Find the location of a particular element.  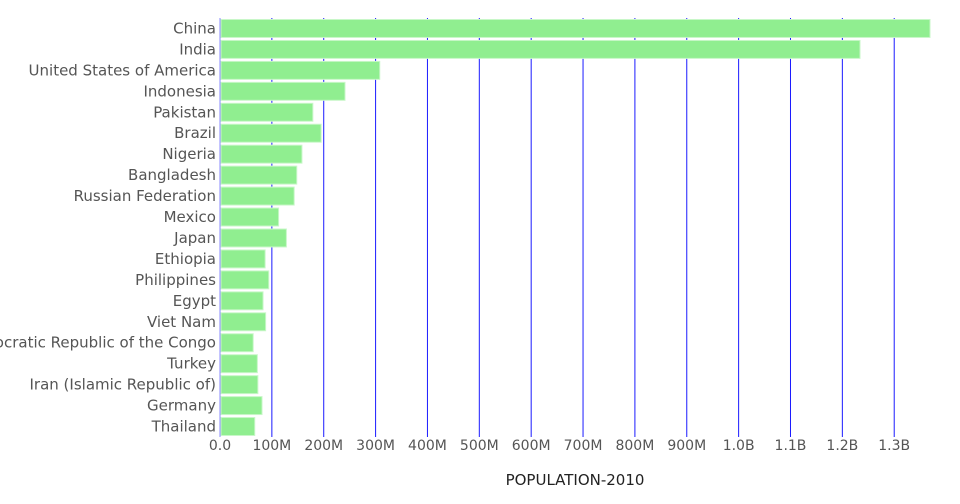

category-label: Japan is located at coordinates (194, 238).